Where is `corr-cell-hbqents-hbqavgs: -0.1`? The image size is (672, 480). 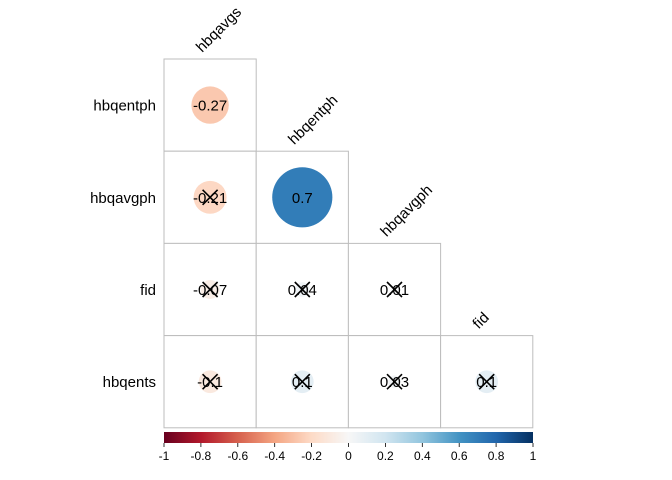
corr-cell-hbqents-hbqavgs: -0.1 is located at coordinates (210, 382).